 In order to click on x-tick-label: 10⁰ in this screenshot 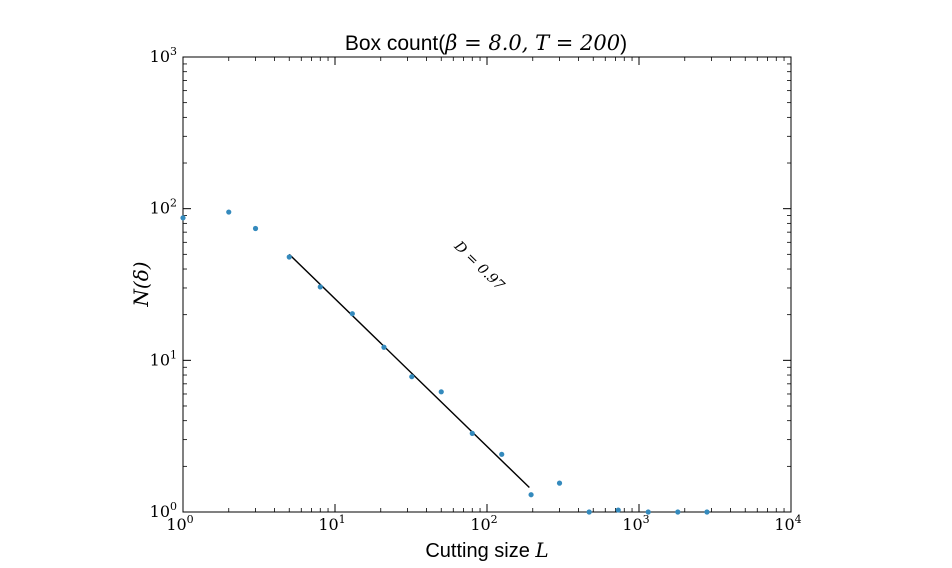, I will do `click(179, 523)`.